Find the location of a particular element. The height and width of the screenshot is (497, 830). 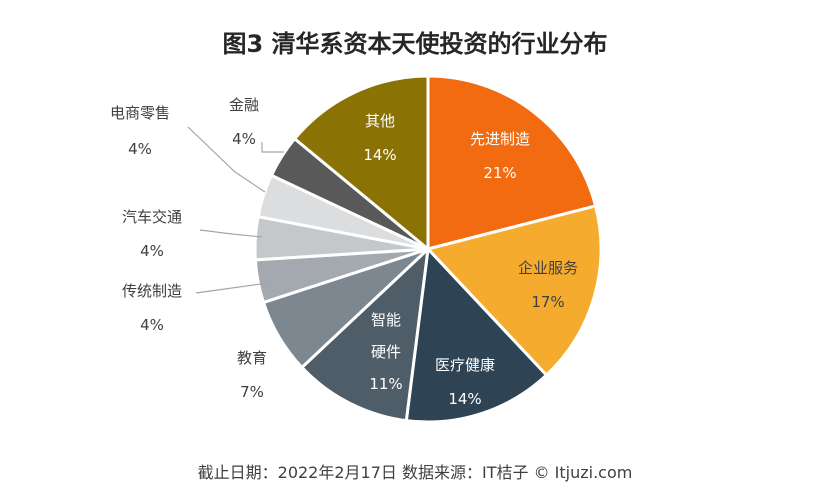

leader-lines is located at coordinates (235, 210).